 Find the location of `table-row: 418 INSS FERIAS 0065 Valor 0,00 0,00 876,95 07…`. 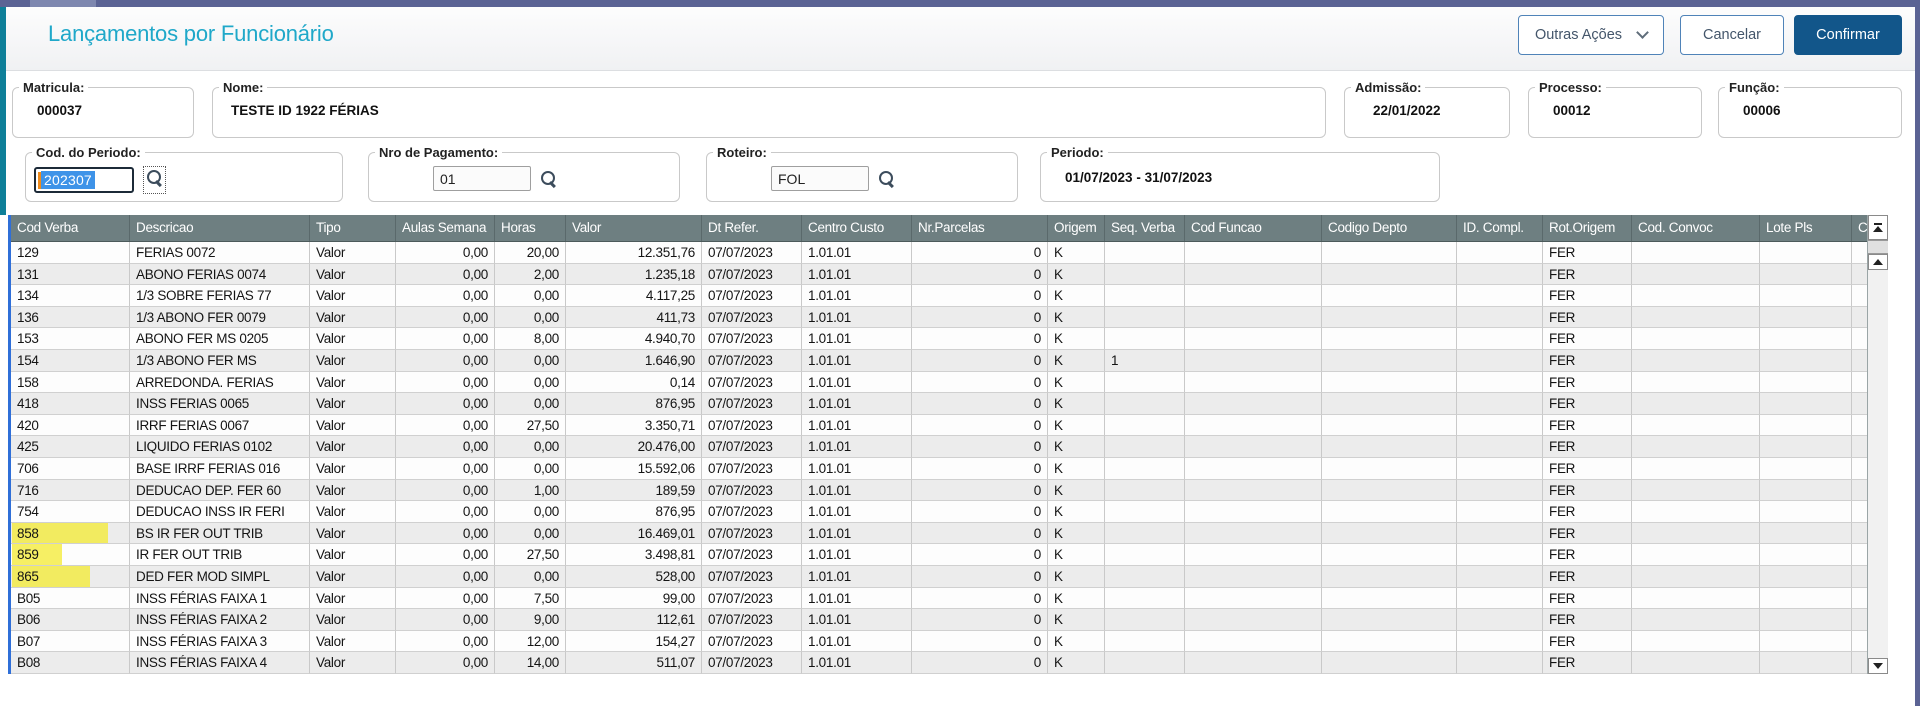

table-row: 418 INSS FERIAS 0065 Valor 0,00 0,00 876,95 07… is located at coordinates (949, 404).